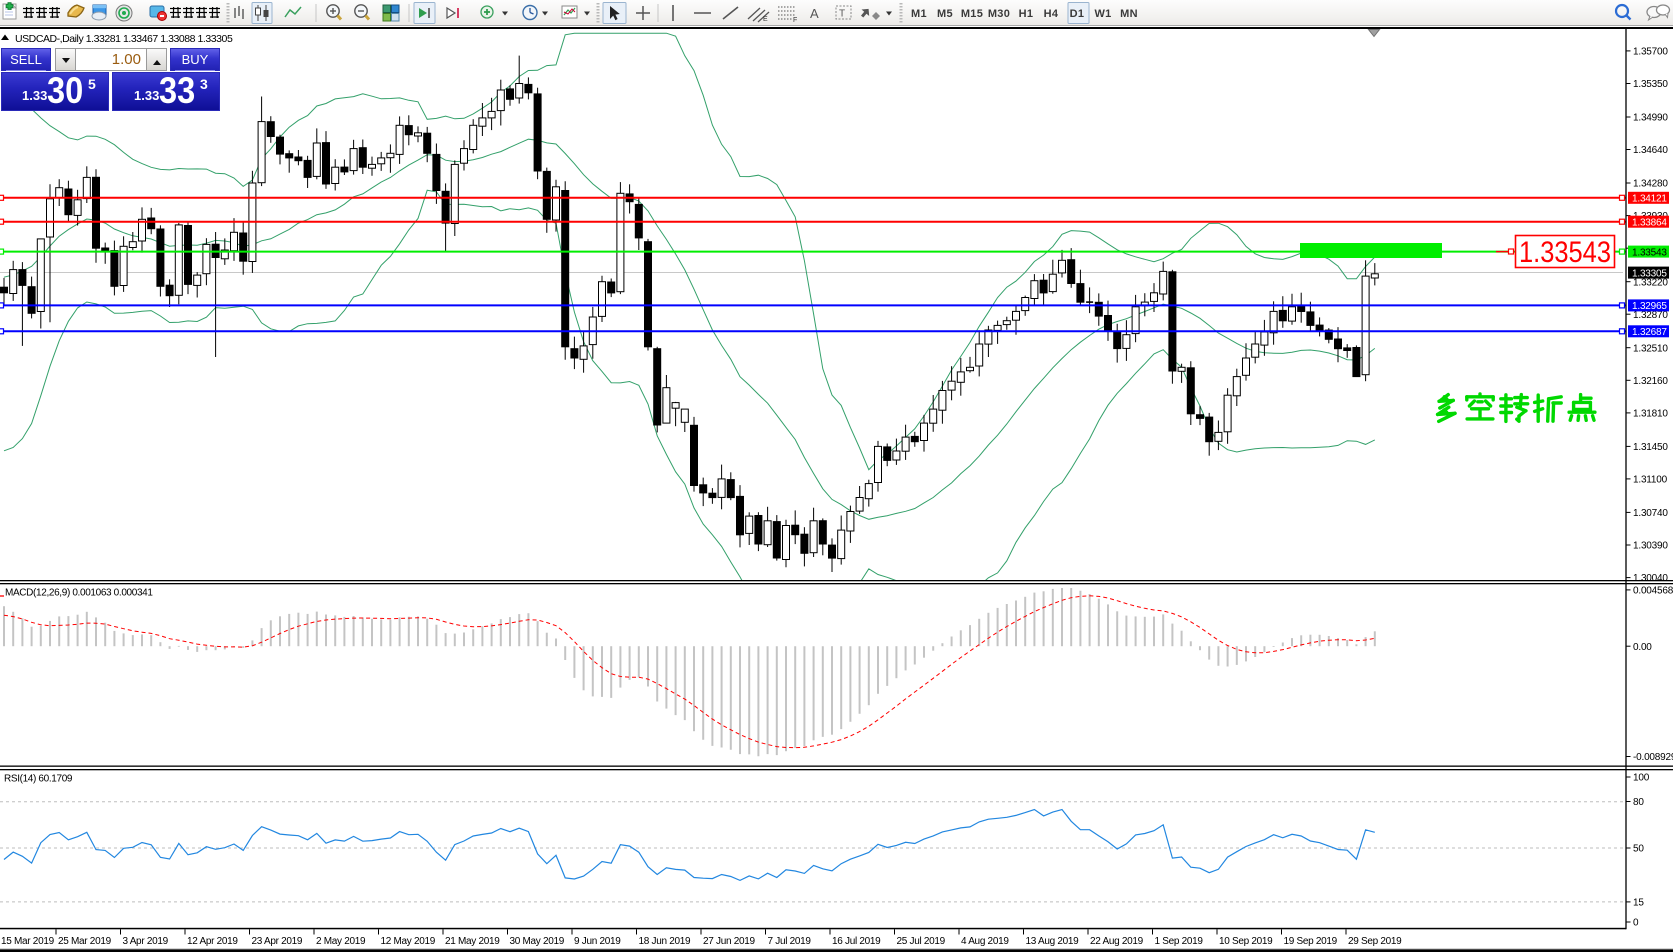  I want to click on svg-text: M30, so click(999, 14).